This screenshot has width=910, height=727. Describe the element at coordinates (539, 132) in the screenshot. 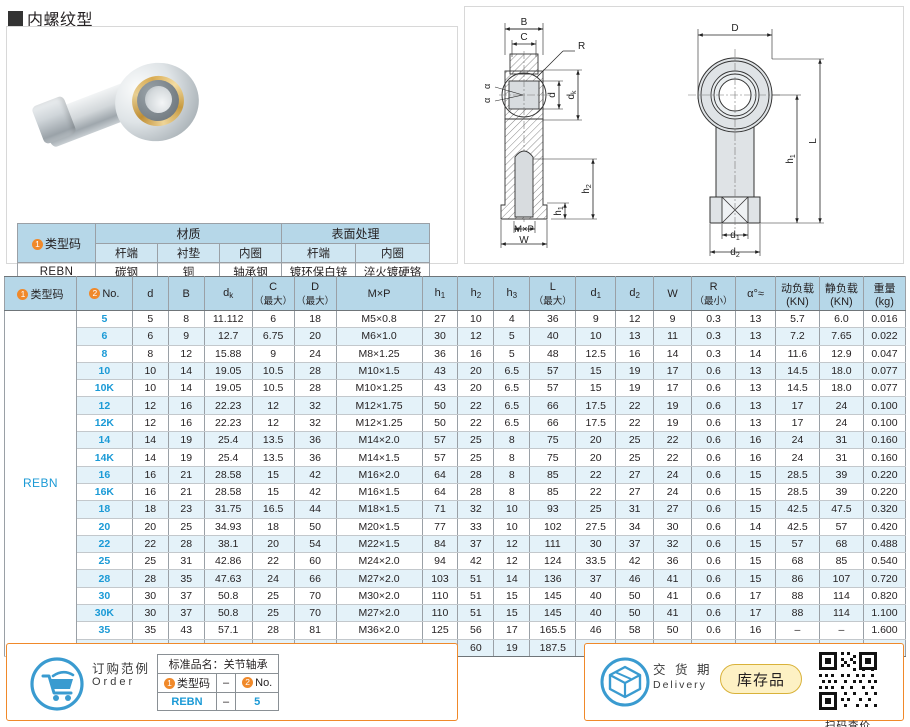

I see `section-view-drawing: B C R` at that location.